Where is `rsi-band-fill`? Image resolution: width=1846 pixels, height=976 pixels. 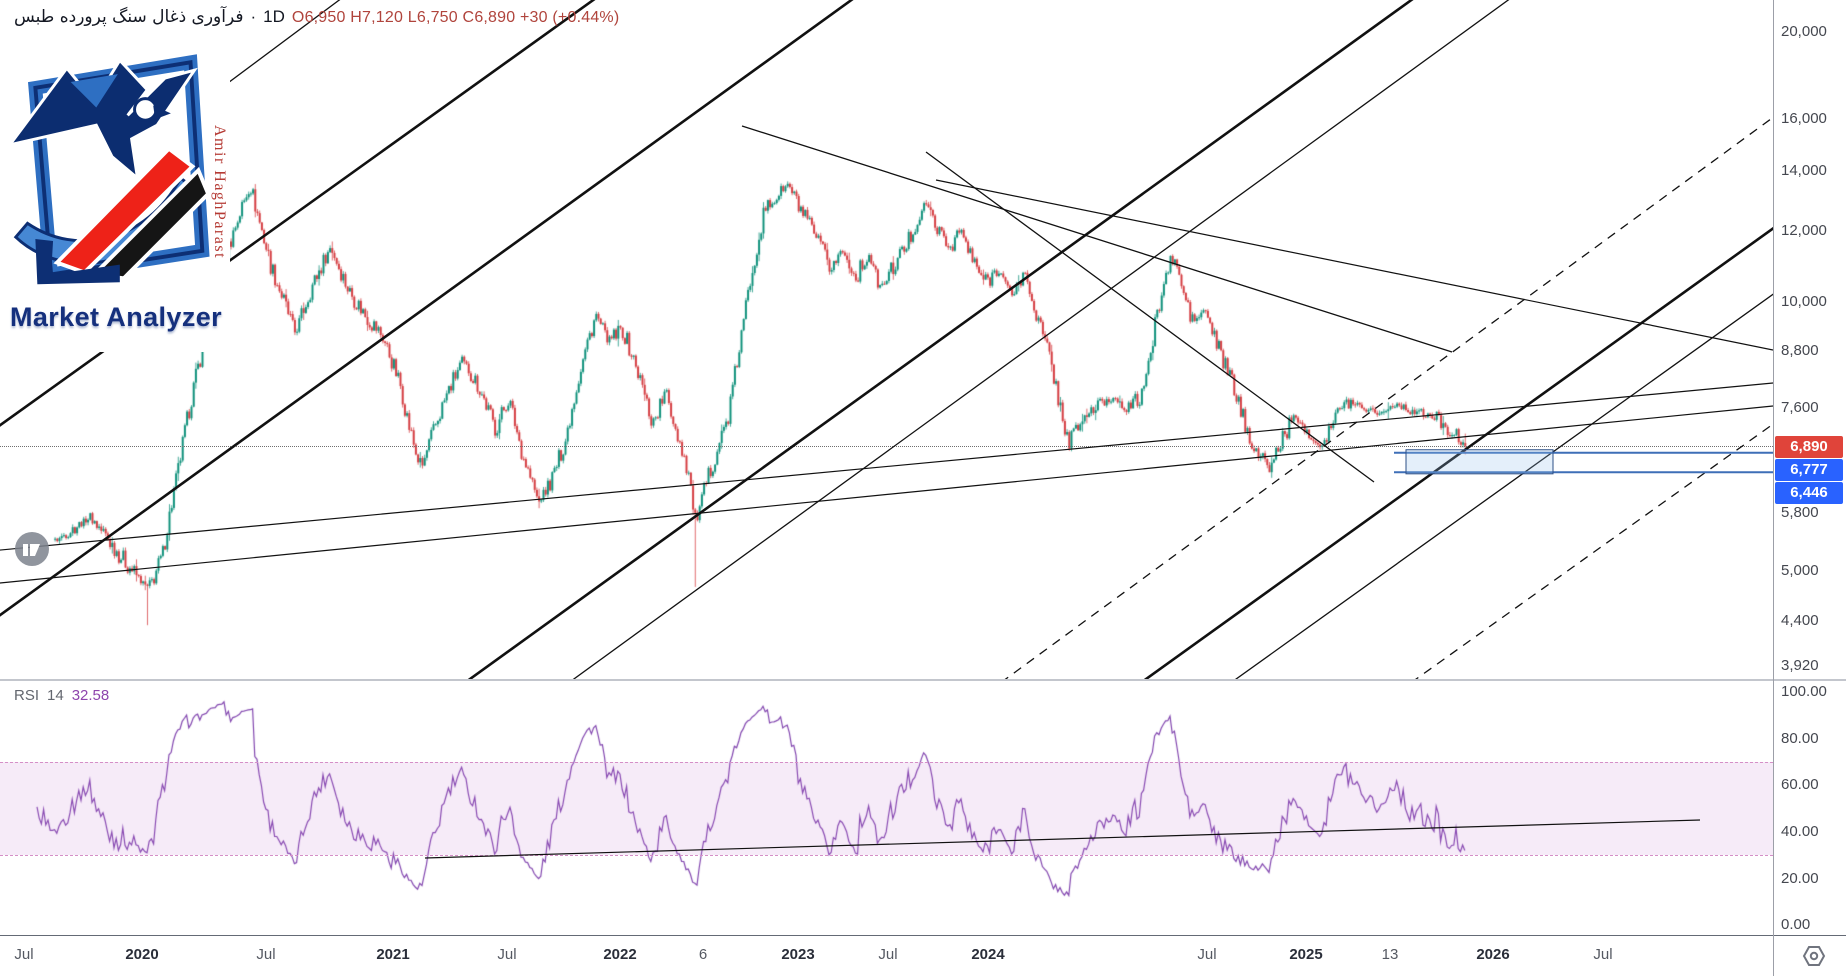
rsi-band-fill is located at coordinates (886, 808).